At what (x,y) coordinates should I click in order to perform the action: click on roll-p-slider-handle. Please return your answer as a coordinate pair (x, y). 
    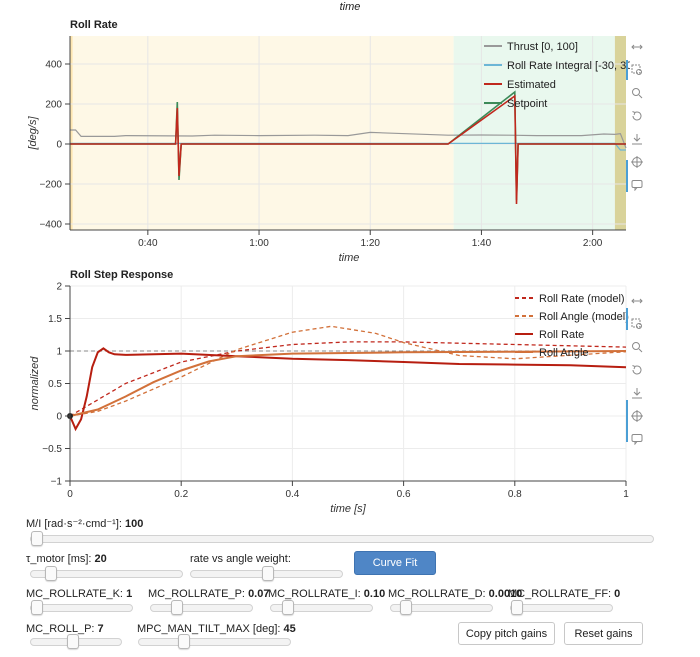
    Looking at the image, I should click on (73, 641).